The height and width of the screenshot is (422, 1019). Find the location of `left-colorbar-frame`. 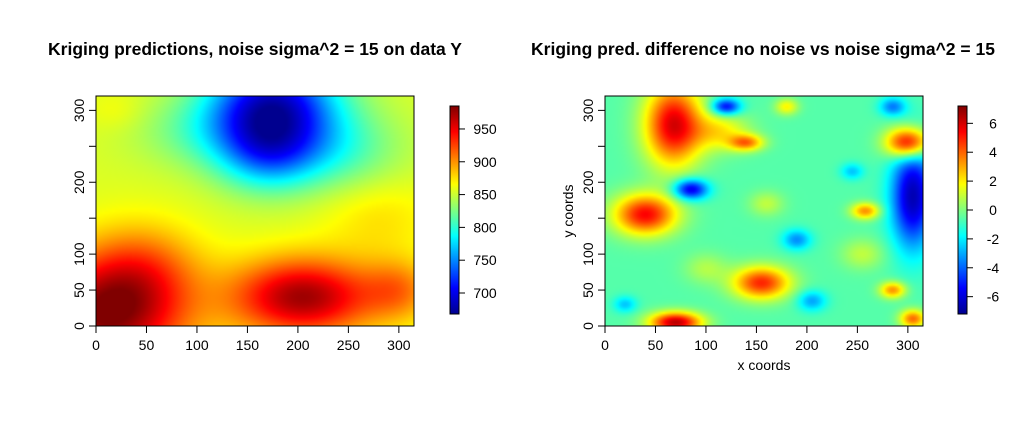

left-colorbar-frame is located at coordinates (454, 210).